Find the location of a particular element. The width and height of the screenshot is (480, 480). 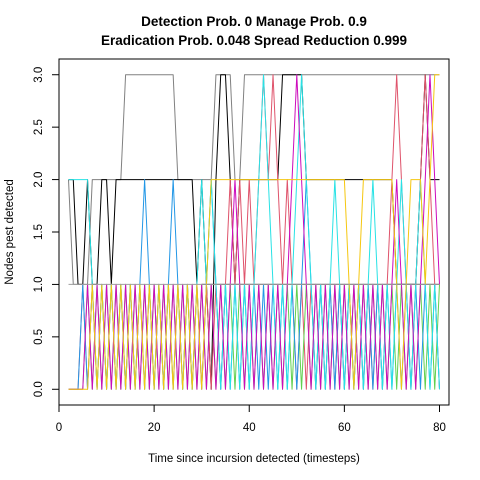

y-tick-label: 0.0 is located at coordinates (39, 389).